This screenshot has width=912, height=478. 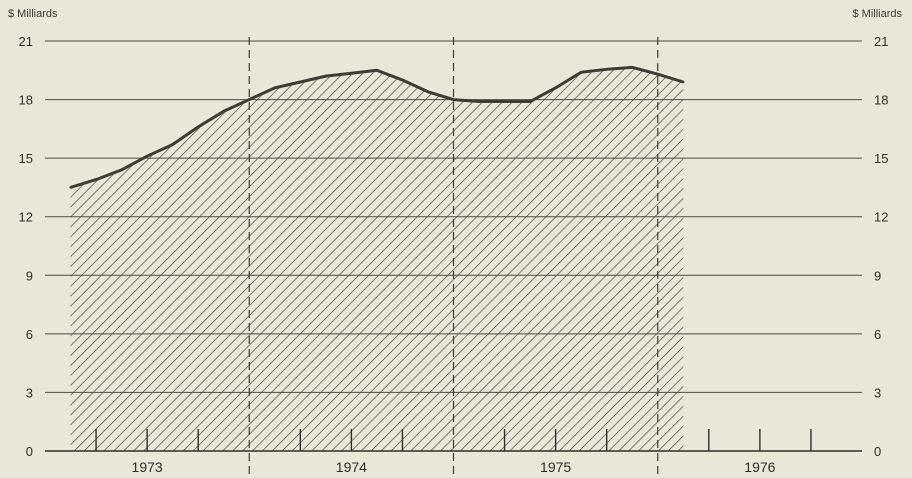 I want to click on y-tick-right-9: 9, so click(x=877, y=275).